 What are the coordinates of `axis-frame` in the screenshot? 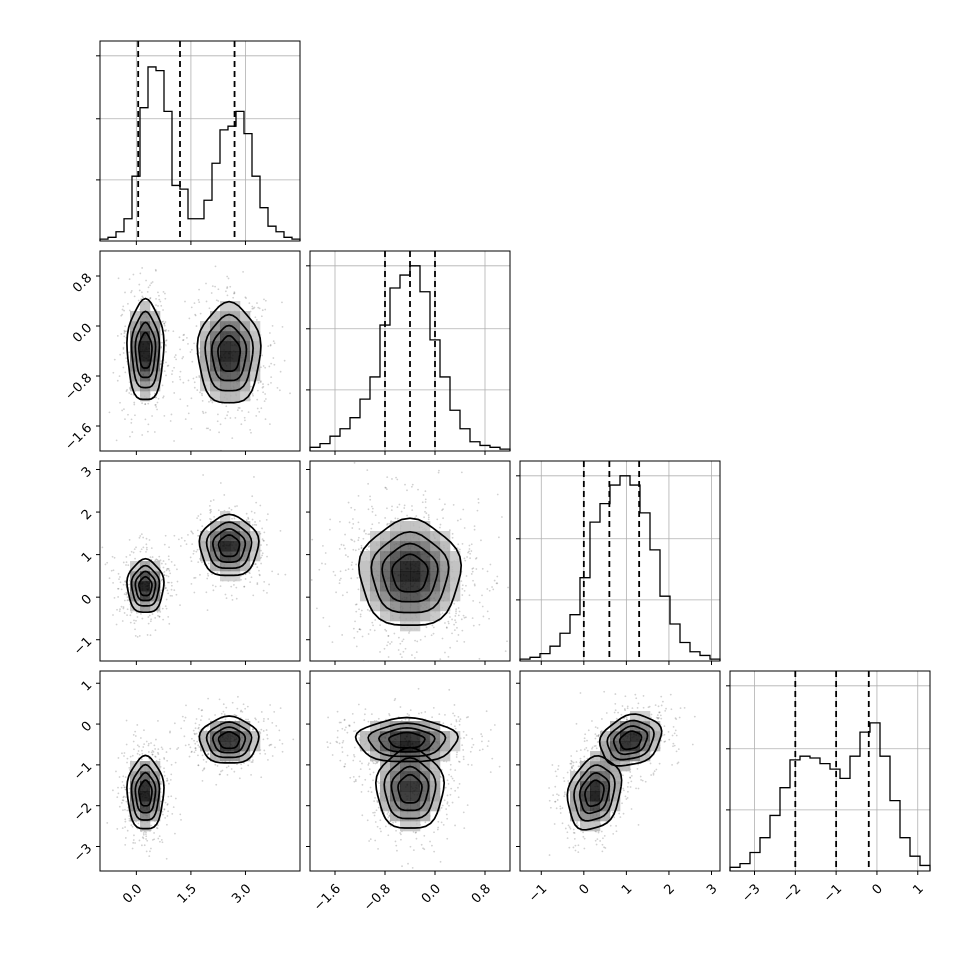 It's located at (200, 141).